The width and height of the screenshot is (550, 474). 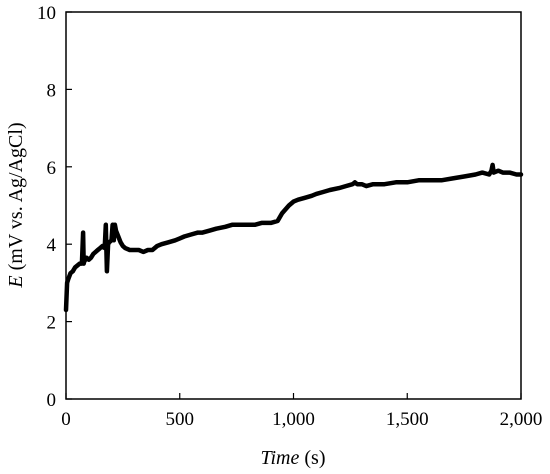 I want to click on y-tick-label: 8, so click(x=52, y=90).